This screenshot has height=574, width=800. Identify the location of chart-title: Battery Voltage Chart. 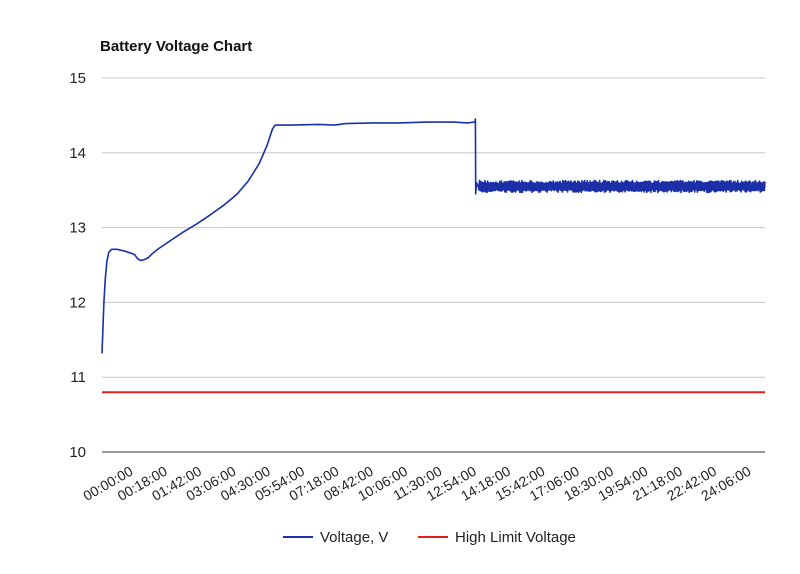
(176, 46).